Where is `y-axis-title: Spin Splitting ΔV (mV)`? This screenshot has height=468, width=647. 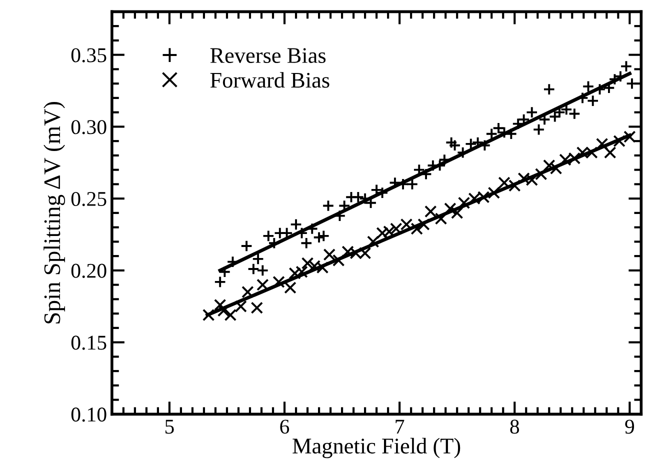
y-axis-title: Spin Splitting ΔV (mV) is located at coordinates (55, 213).